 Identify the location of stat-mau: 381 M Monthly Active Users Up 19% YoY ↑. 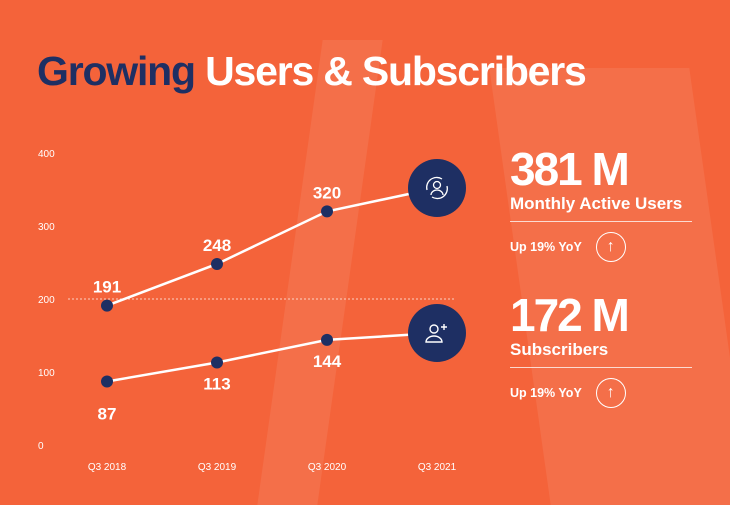
(601, 204).